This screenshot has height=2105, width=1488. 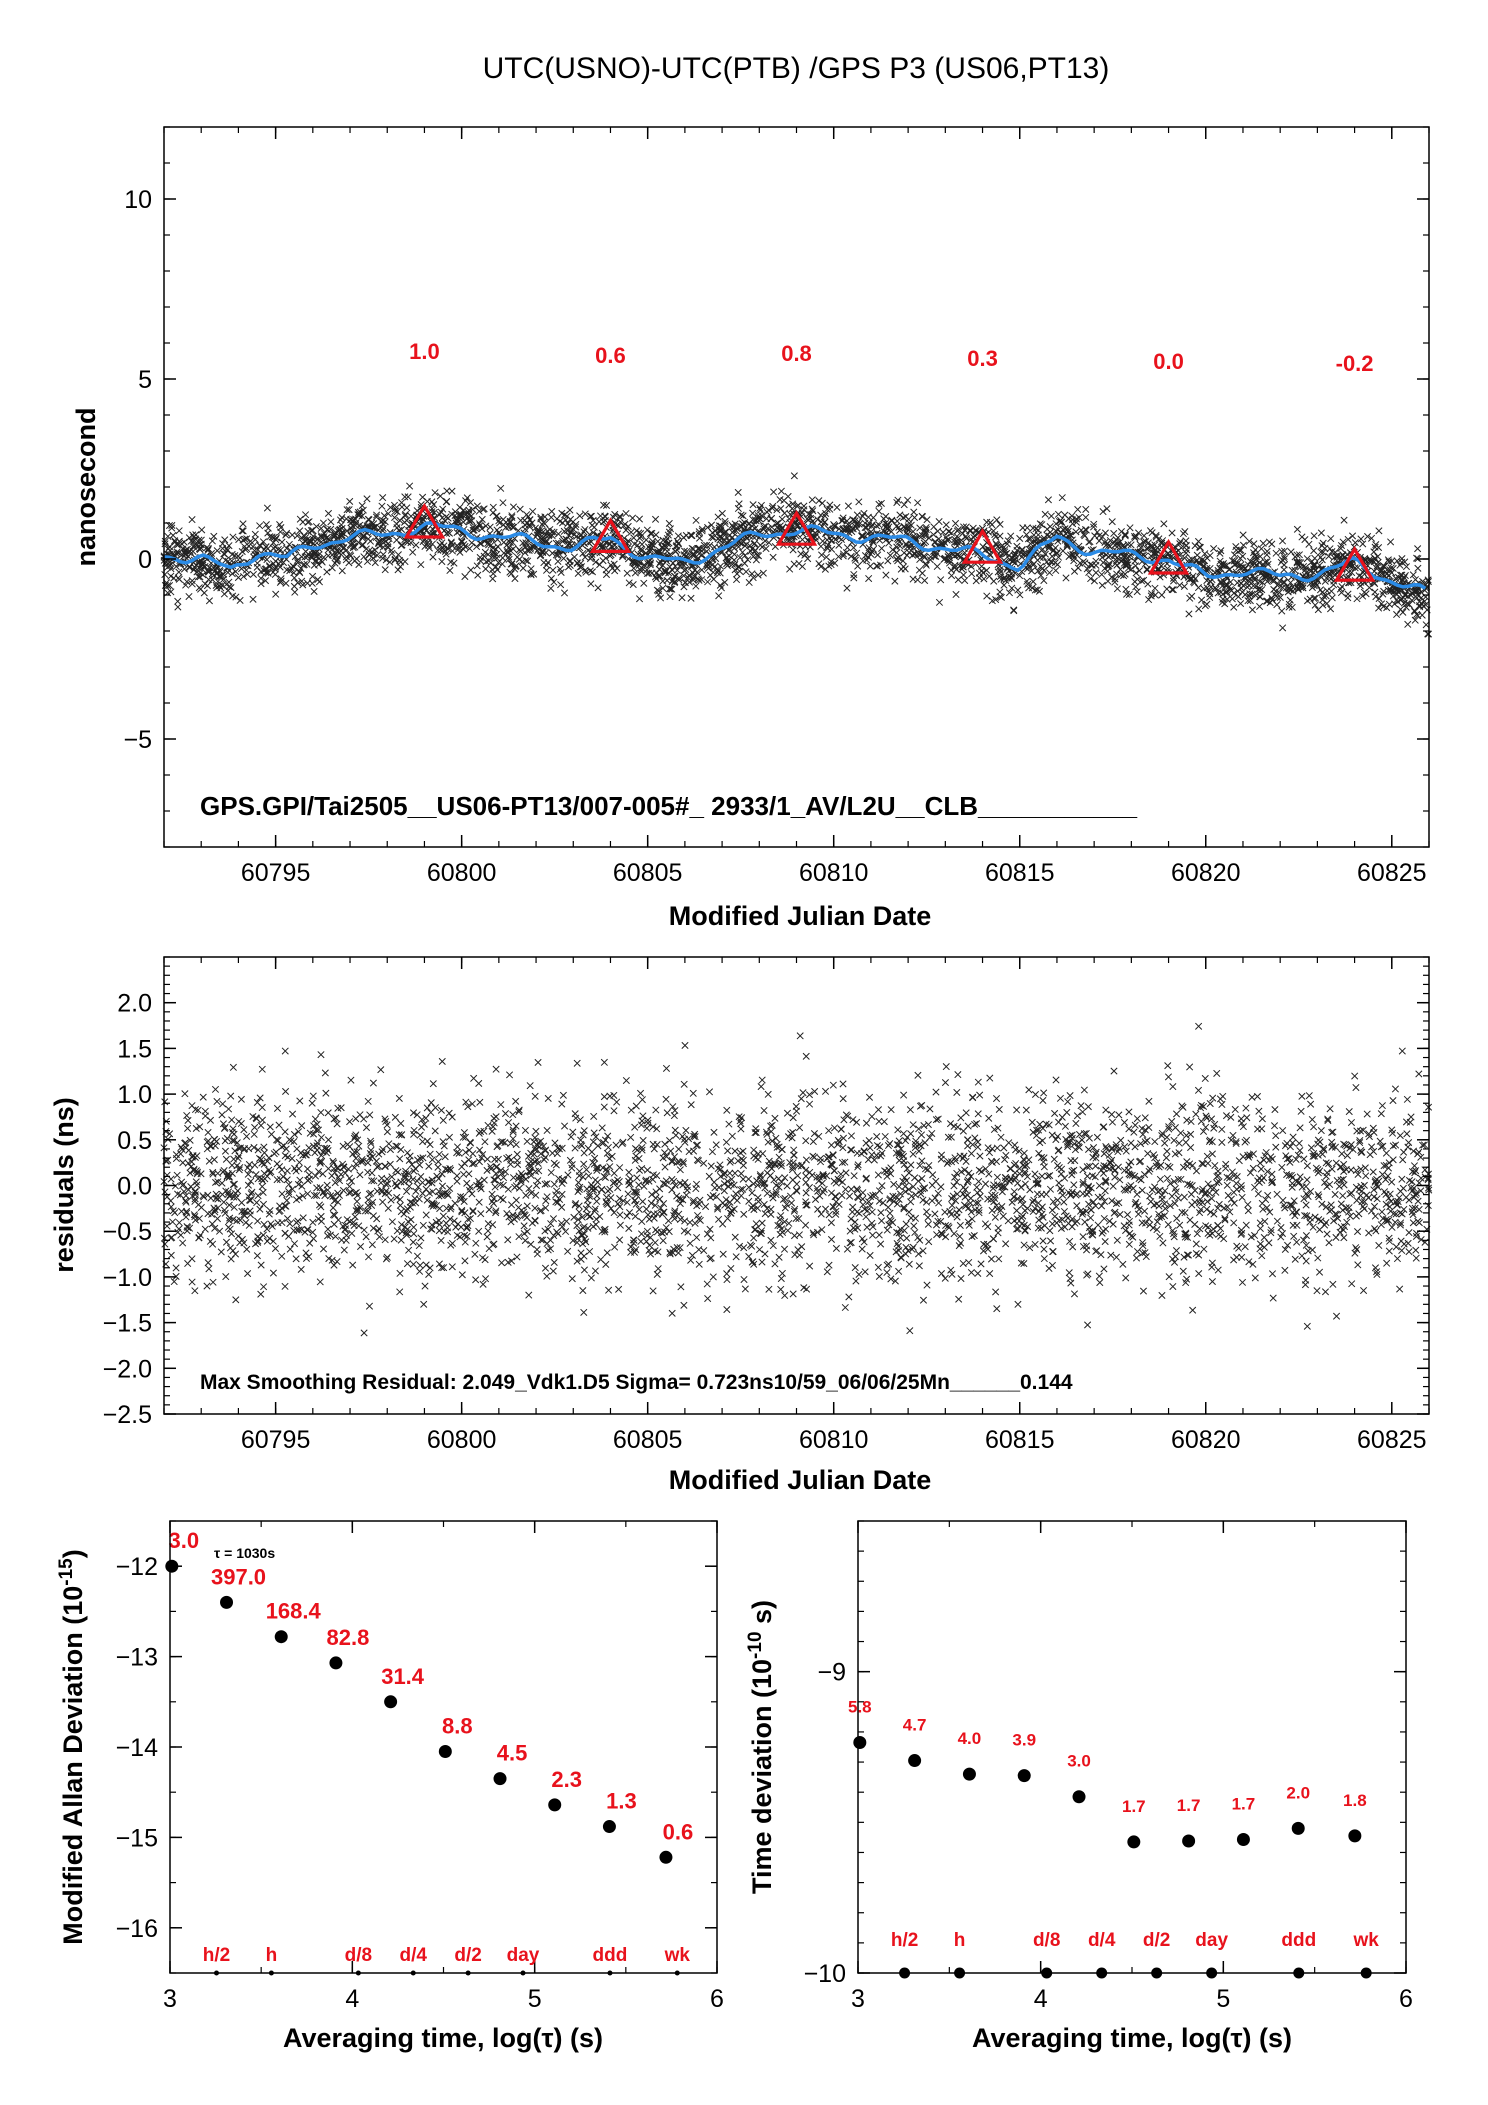 I want to click on x-tick-label: 60820, so click(x=1206, y=873).